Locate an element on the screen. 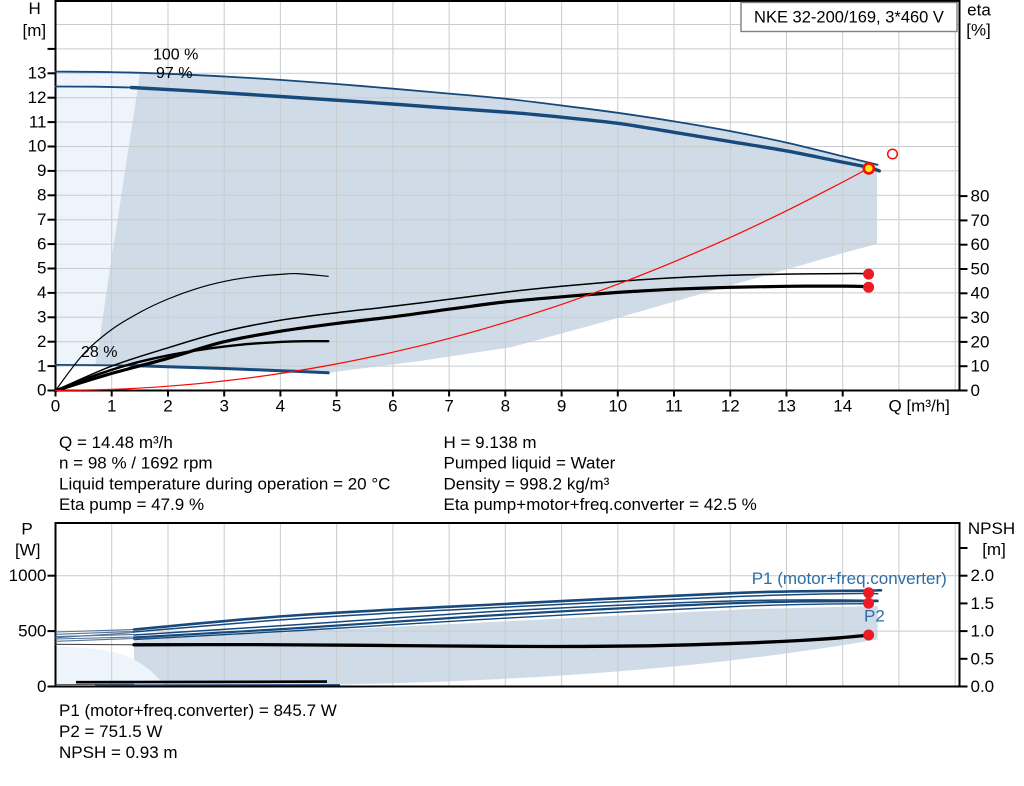  svg-text: P2 = 751.5 W is located at coordinates (110, 731).